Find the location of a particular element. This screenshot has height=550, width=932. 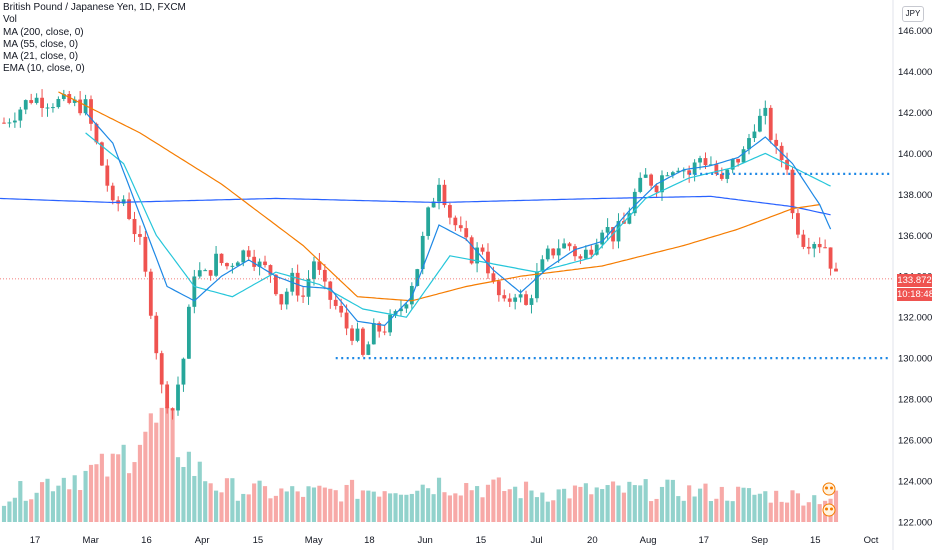

price-tick-label: 128.000 is located at coordinates (915, 400).